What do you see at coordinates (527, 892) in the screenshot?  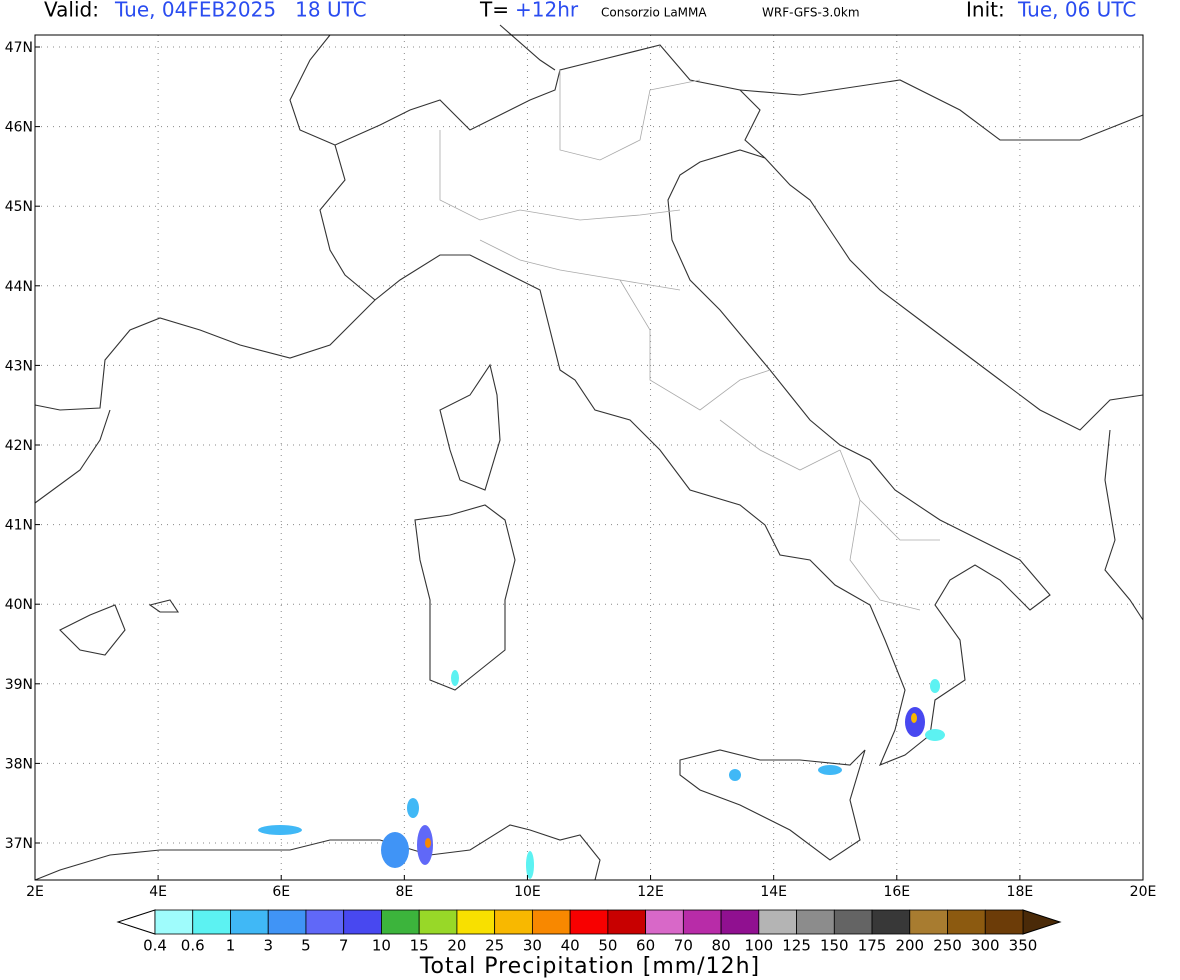 I see `lon-label: 10E` at bounding box center [527, 892].